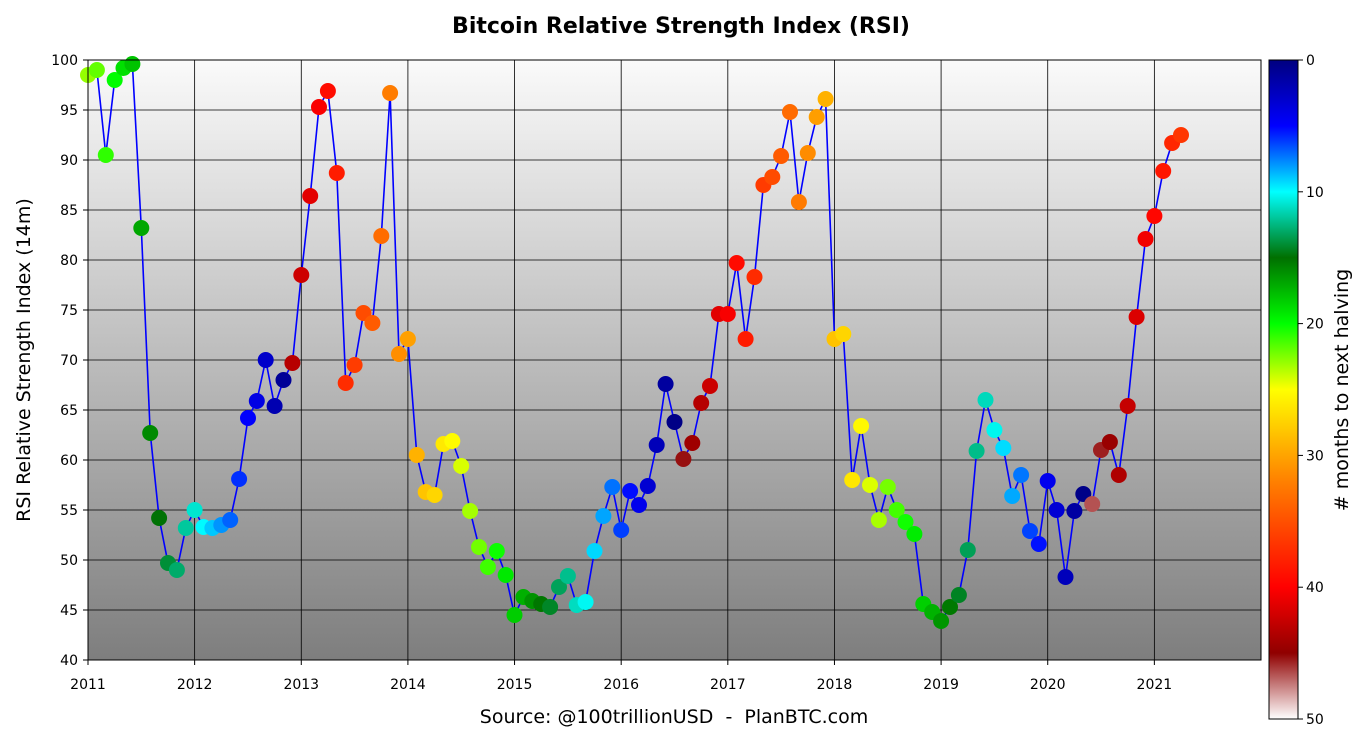 This screenshot has width=1362, height=739. Describe the element at coordinates (1311, 390) in the screenshot. I see `colorbar-ticks: 0 10 20 30 40 50` at that location.